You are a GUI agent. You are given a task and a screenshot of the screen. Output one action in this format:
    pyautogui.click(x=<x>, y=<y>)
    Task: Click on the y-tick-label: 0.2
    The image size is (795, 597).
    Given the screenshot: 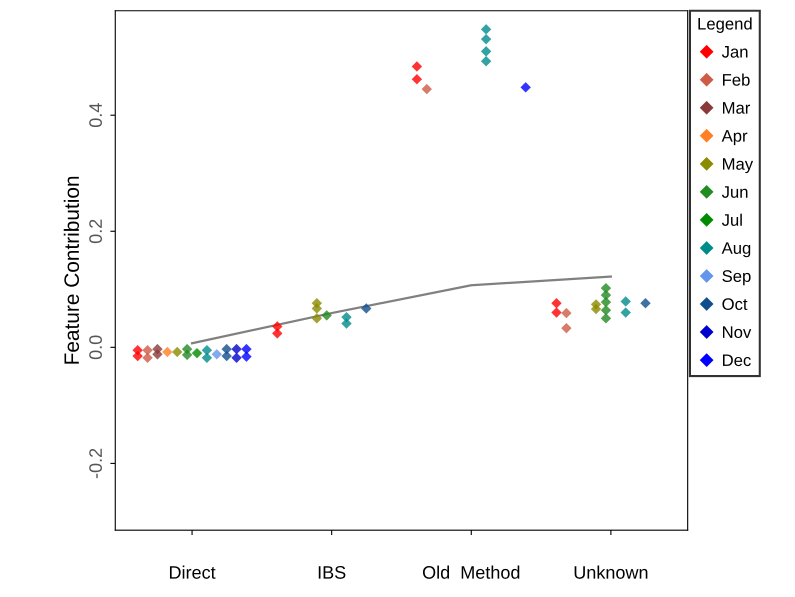 What is the action you would take?
    pyautogui.click(x=95, y=232)
    